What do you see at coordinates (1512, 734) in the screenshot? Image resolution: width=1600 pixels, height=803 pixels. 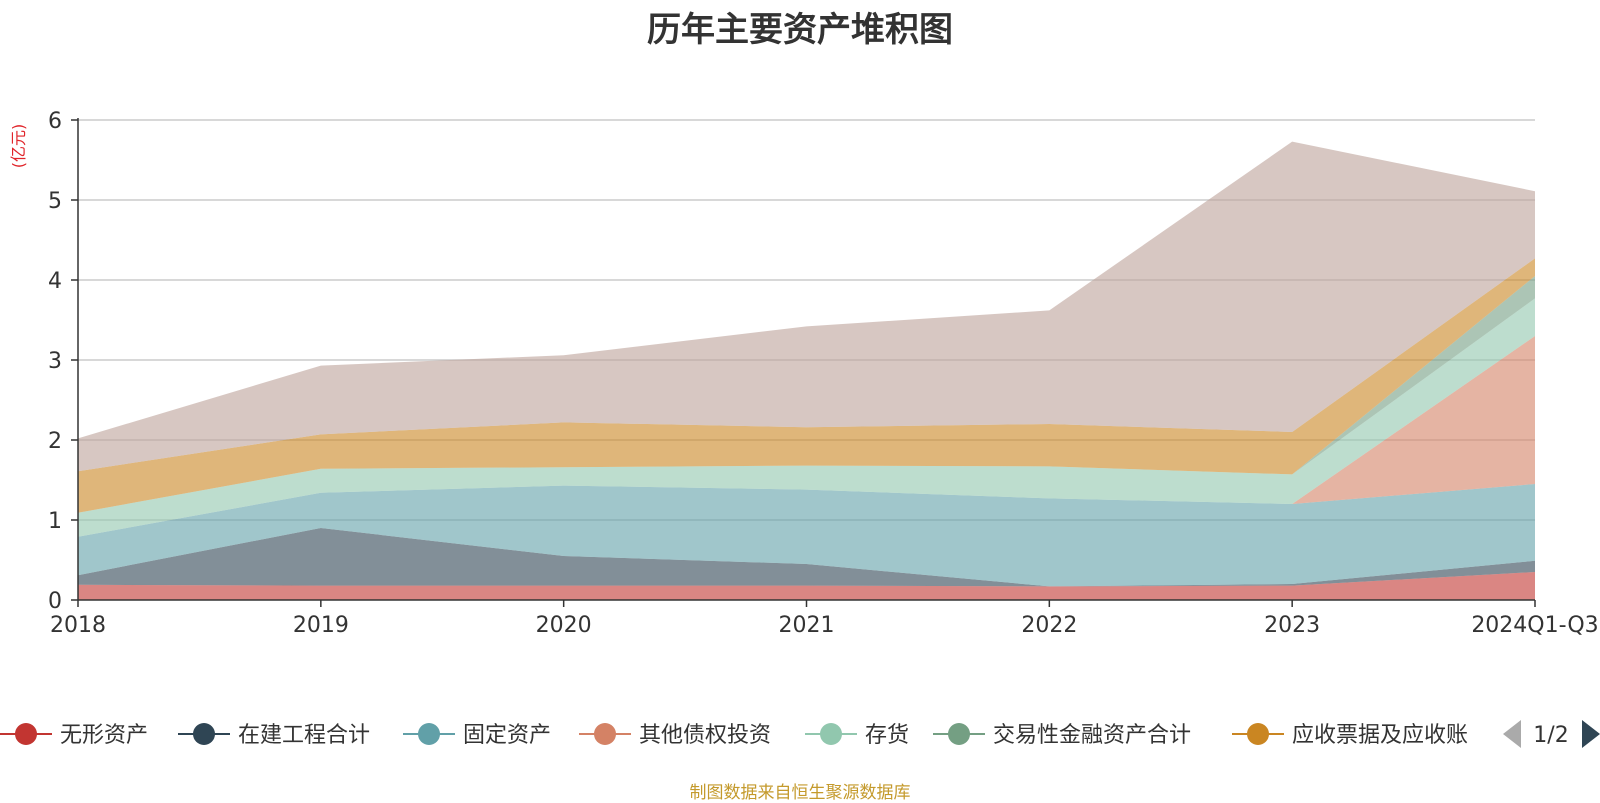 I see `triangle-left-icon` at bounding box center [1512, 734].